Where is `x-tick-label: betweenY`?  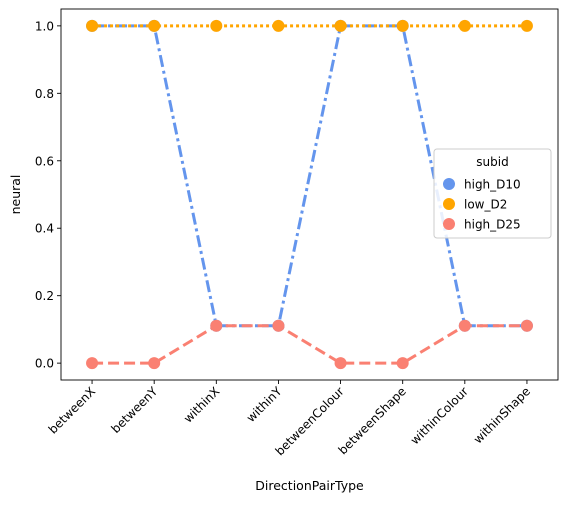 x-tick-label: betweenY is located at coordinates (135, 410).